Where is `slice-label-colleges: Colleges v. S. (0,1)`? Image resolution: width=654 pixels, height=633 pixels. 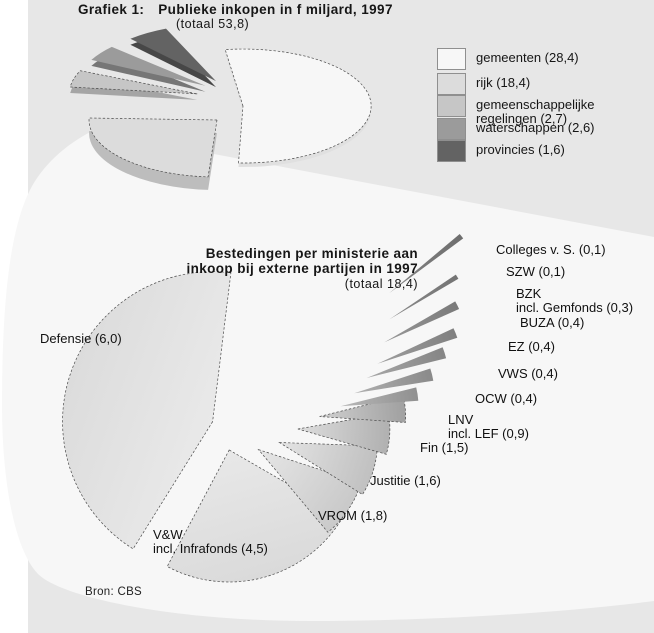 slice-label-colleges: Colleges v. S. (0,1) is located at coordinates (551, 250).